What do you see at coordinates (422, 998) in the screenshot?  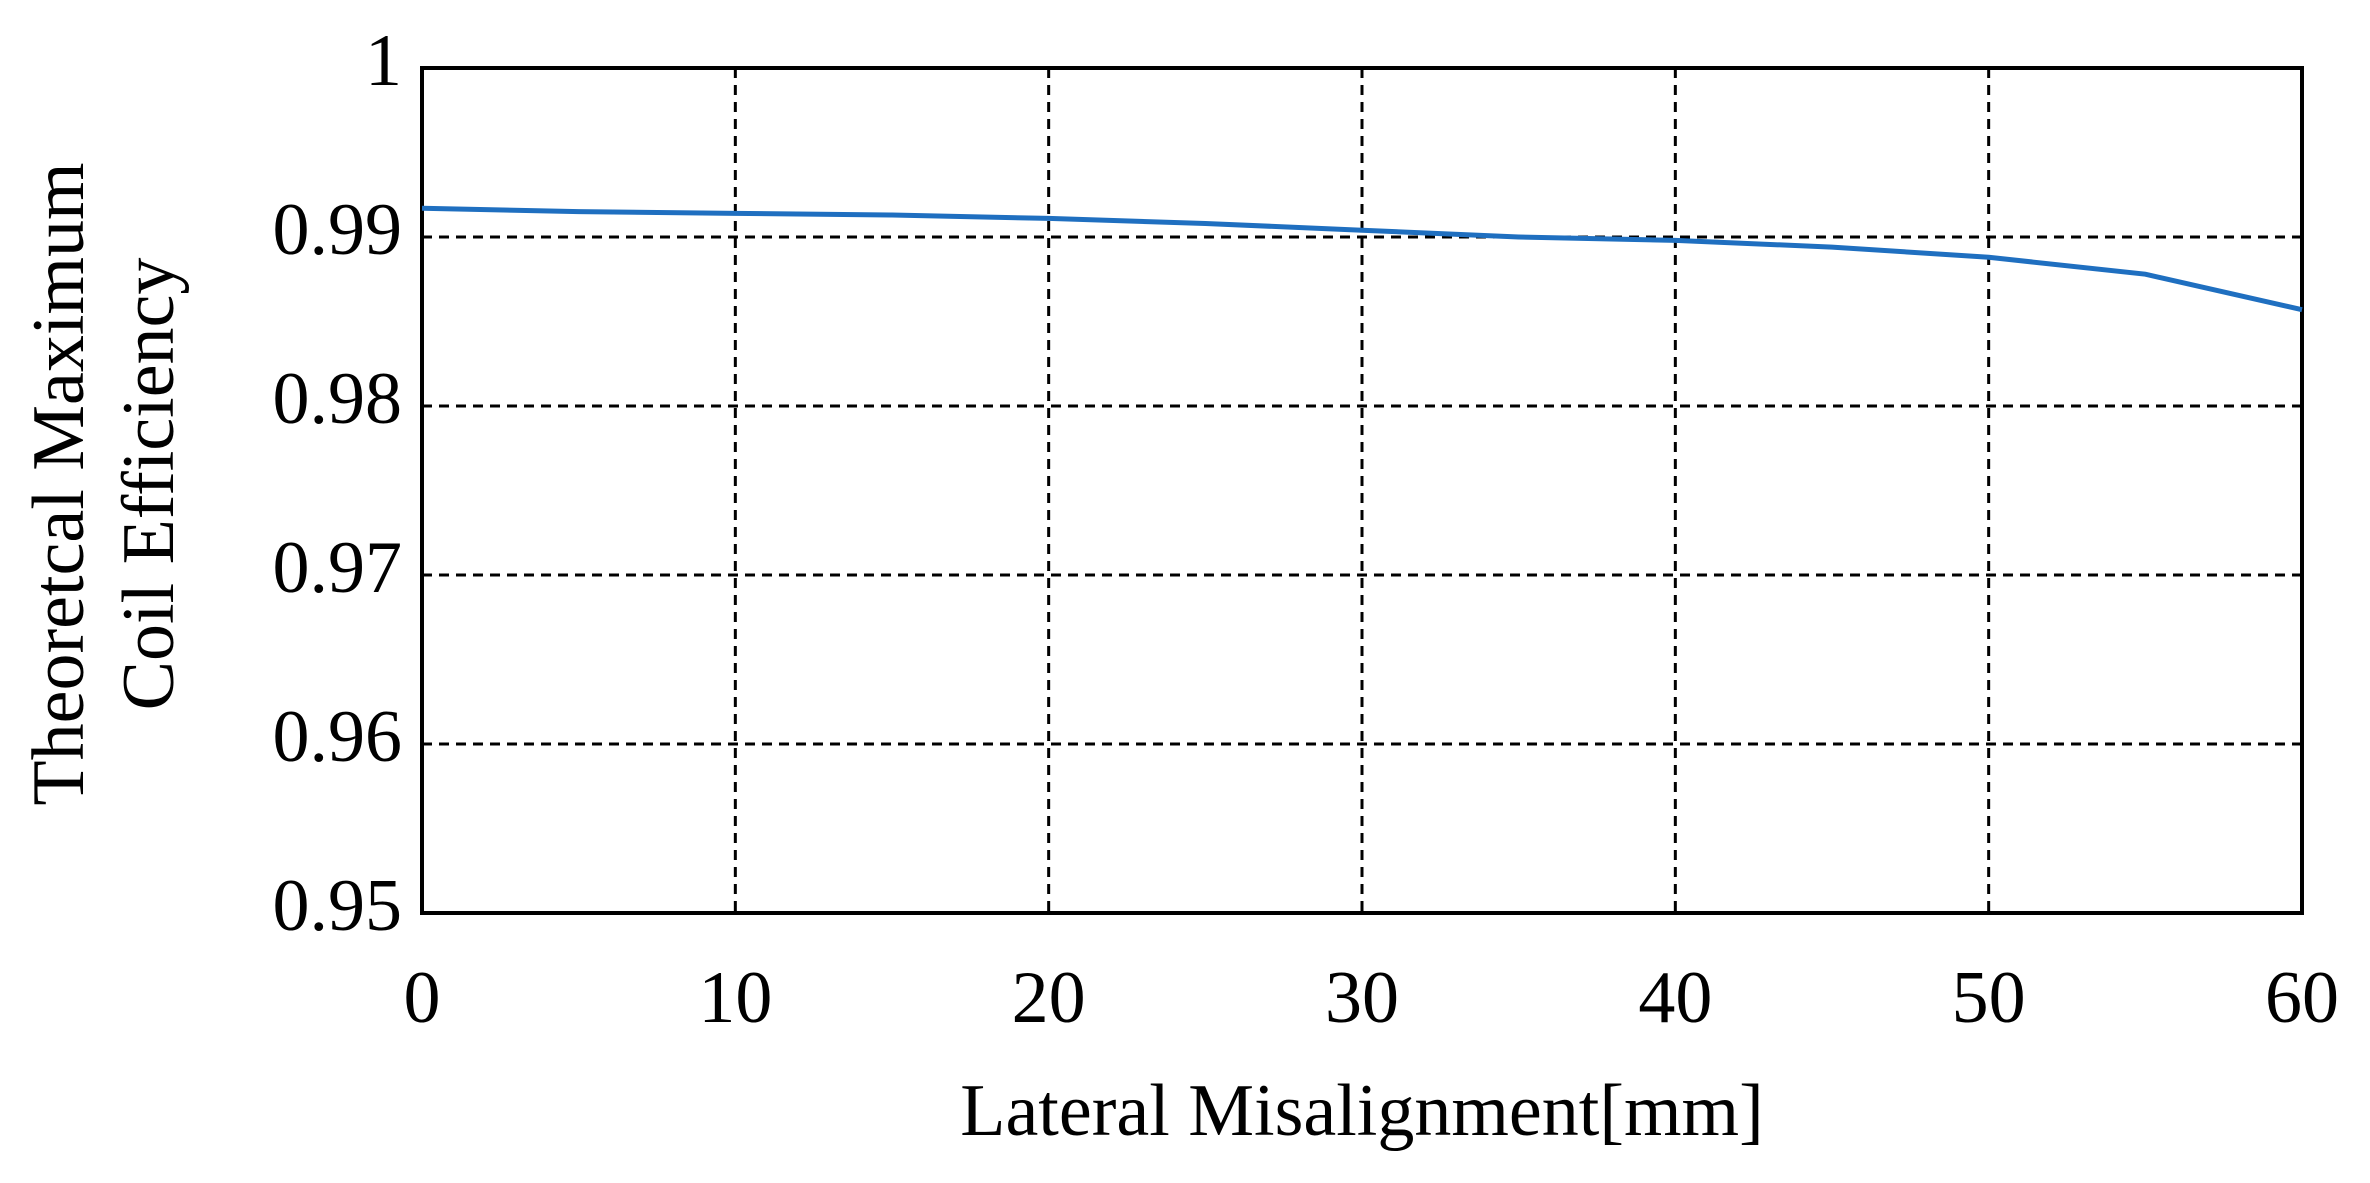 I see `x-tick-label: 0` at bounding box center [422, 998].